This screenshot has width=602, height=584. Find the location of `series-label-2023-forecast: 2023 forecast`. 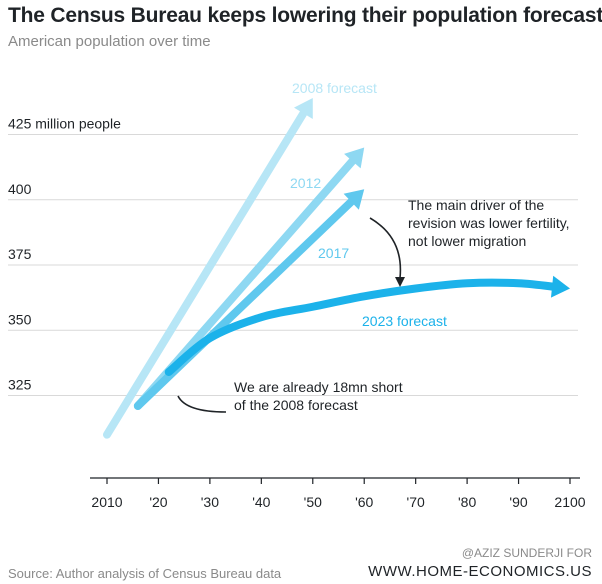

series-label-2023-forecast: 2023 forecast is located at coordinates (404, 321).